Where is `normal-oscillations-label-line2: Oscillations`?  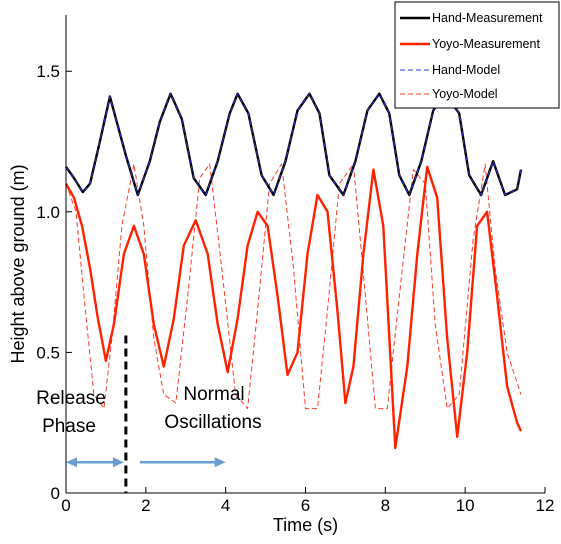
normal-oscillations-label-line2: Oscillations is located at coordinates (212, 422).